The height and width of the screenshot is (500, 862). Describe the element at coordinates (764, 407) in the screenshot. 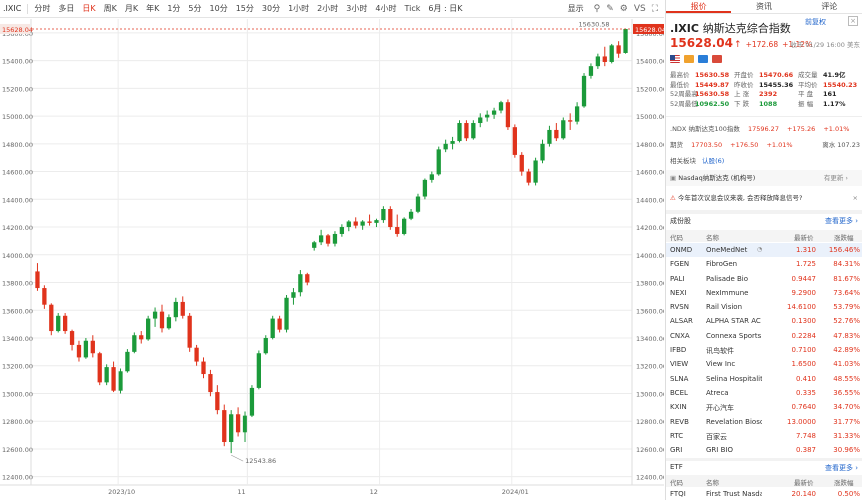

I see `table-row: KXIN 开心汽车 0.7640 34.70%` at that location.